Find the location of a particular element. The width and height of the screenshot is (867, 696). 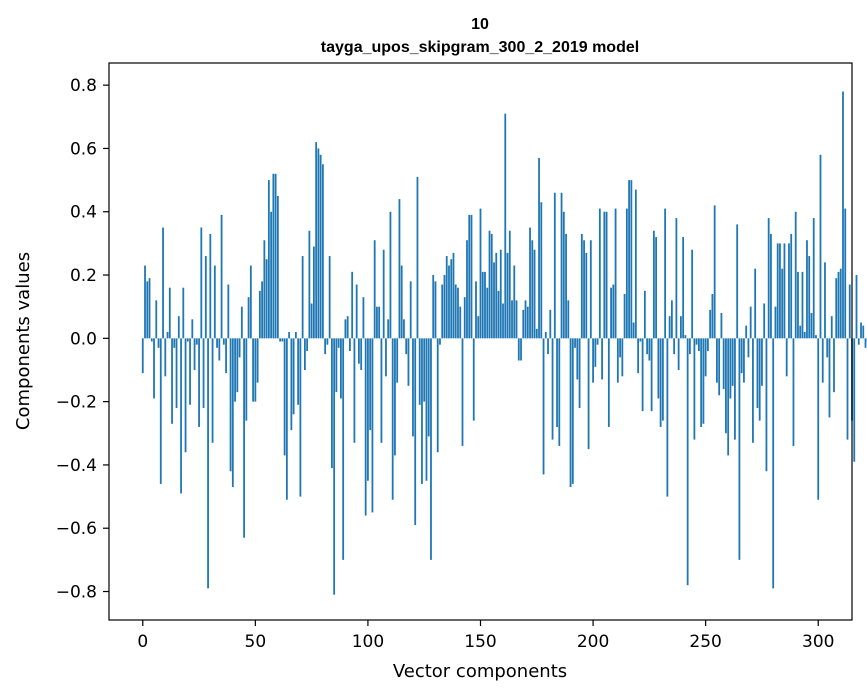

x-tick-label: 50 is located at coordinates (256, 642).